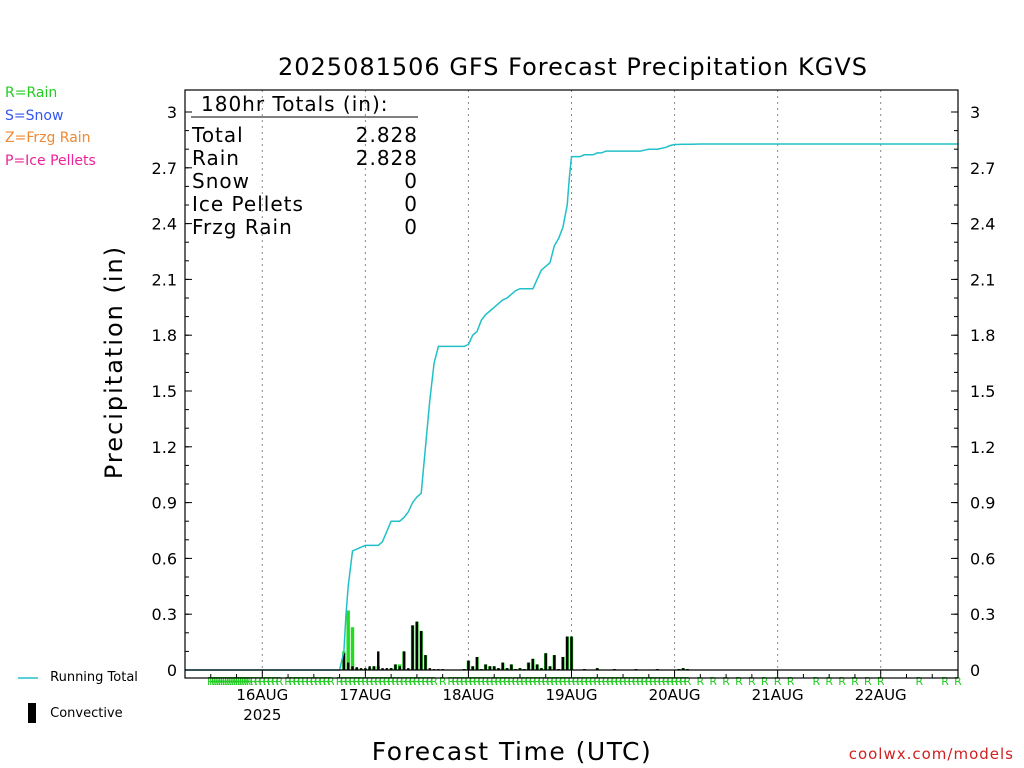  Describe the element at coordinates (675, 695) in the screenshot. I see `x-tick-label: 20AUG` at that location.